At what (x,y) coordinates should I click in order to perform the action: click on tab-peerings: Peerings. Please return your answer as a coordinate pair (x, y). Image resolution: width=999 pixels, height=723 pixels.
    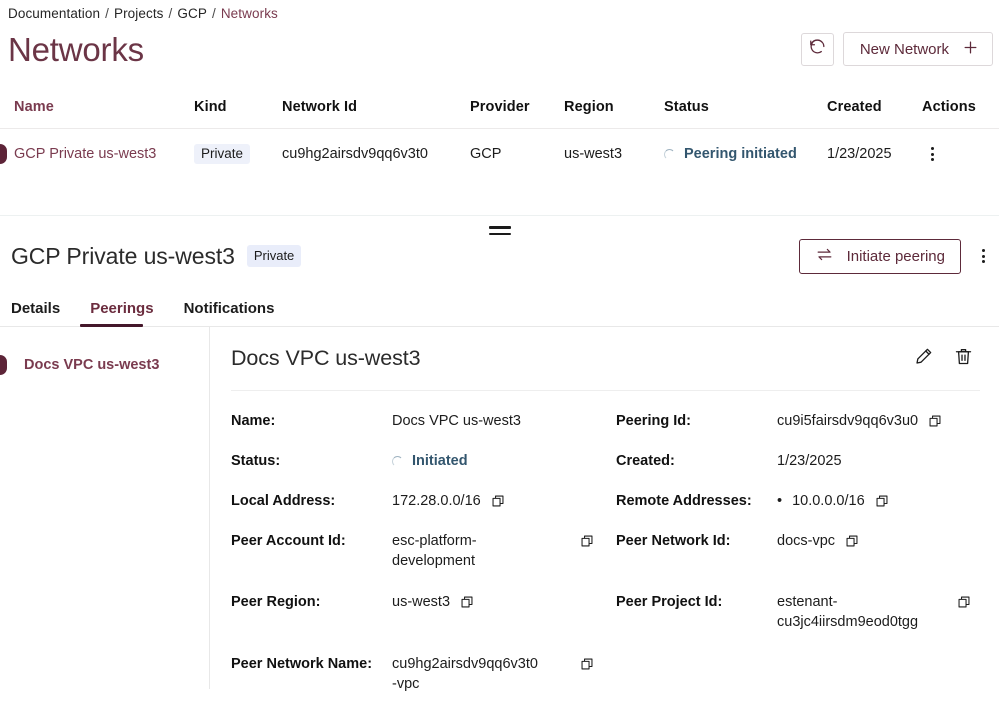
    Looking at the image, I should click on (122, 308).